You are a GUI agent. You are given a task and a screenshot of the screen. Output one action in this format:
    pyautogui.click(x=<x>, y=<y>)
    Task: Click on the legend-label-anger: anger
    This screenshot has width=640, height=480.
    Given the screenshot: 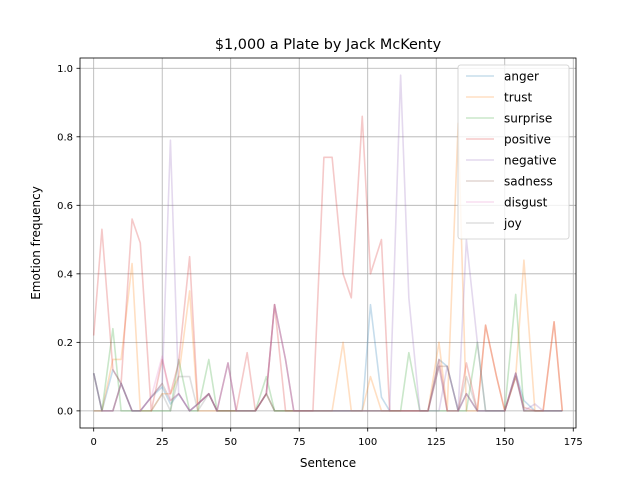 What is the action you would take?
    pyautogui.click(x=521, y=77)
    